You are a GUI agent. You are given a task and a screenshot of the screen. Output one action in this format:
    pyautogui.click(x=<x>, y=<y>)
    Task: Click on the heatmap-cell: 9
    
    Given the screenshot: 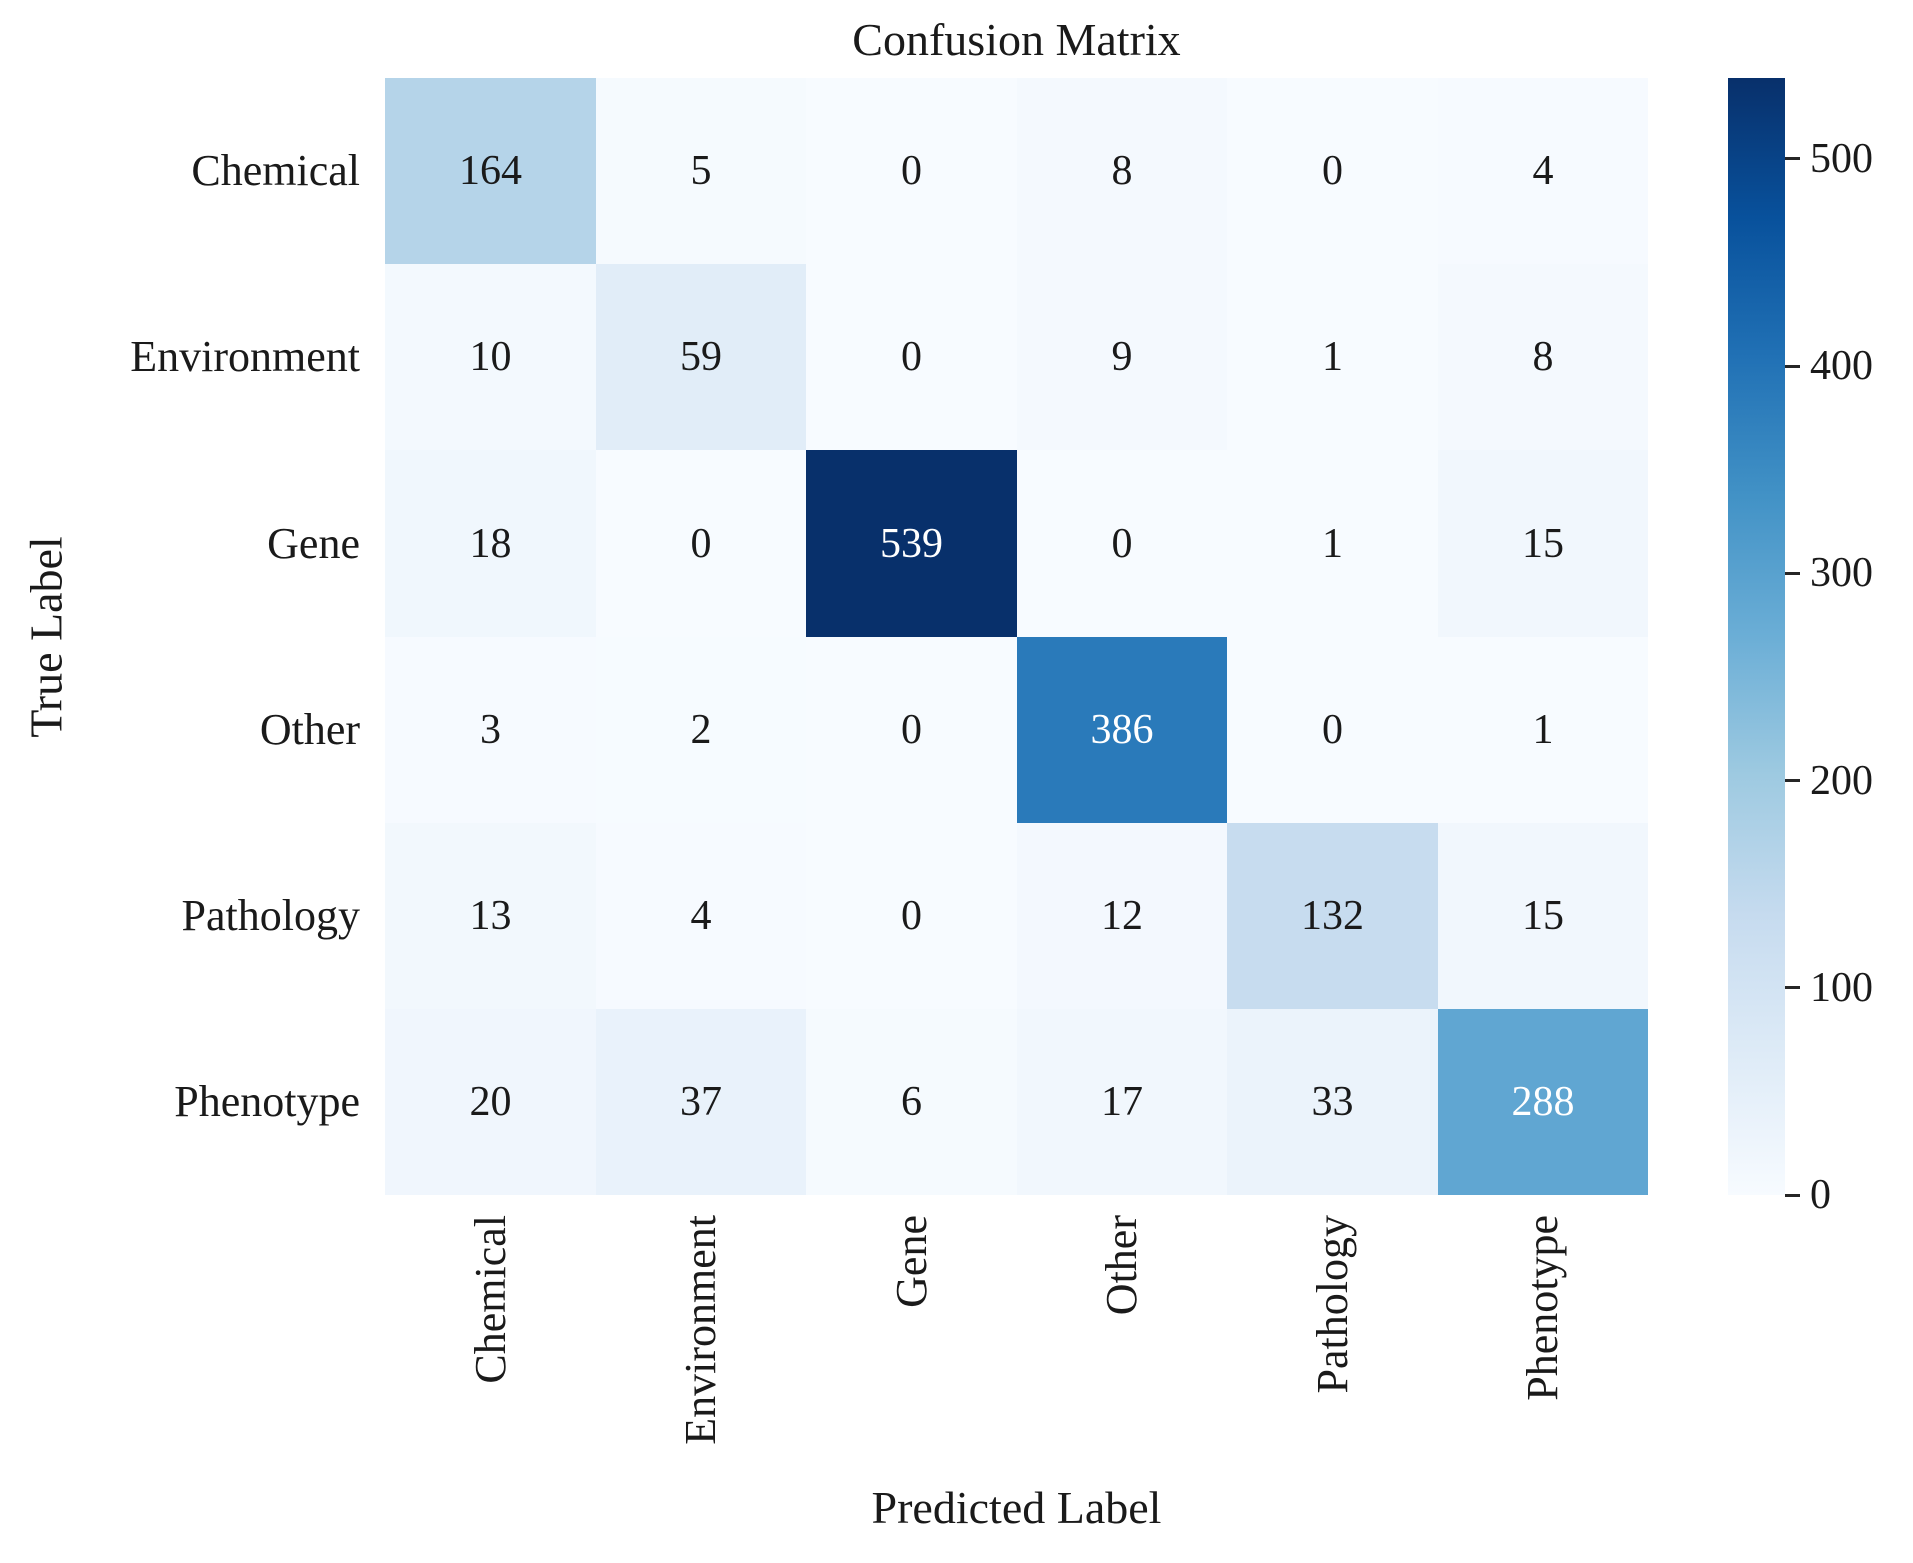 What is the action you would take?
    pyautogui.click(x=1122, y=357)
    